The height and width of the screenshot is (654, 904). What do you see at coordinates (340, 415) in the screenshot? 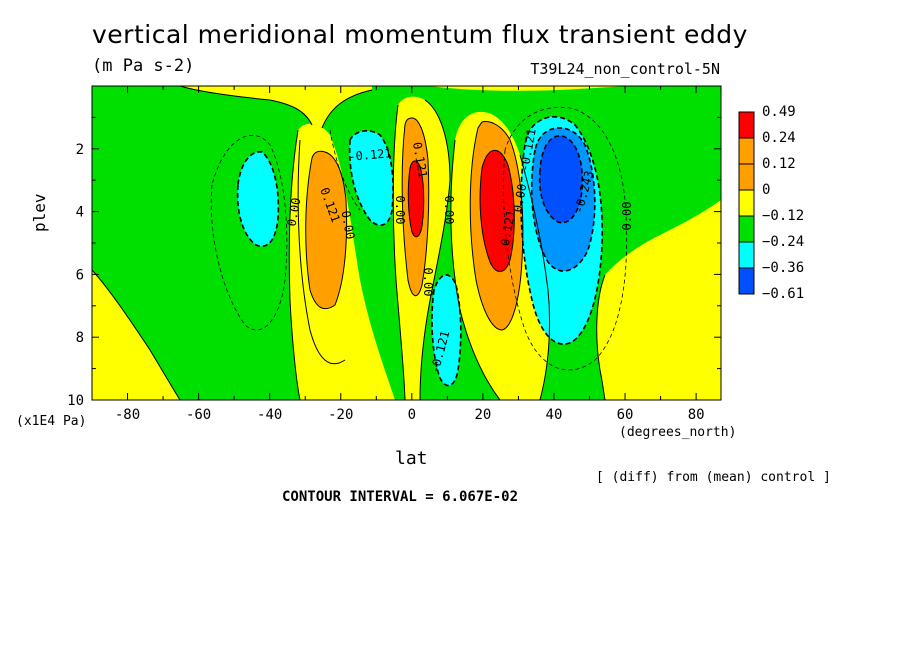
I see `x-tick-label: -20` at bounding box center [340, 415].